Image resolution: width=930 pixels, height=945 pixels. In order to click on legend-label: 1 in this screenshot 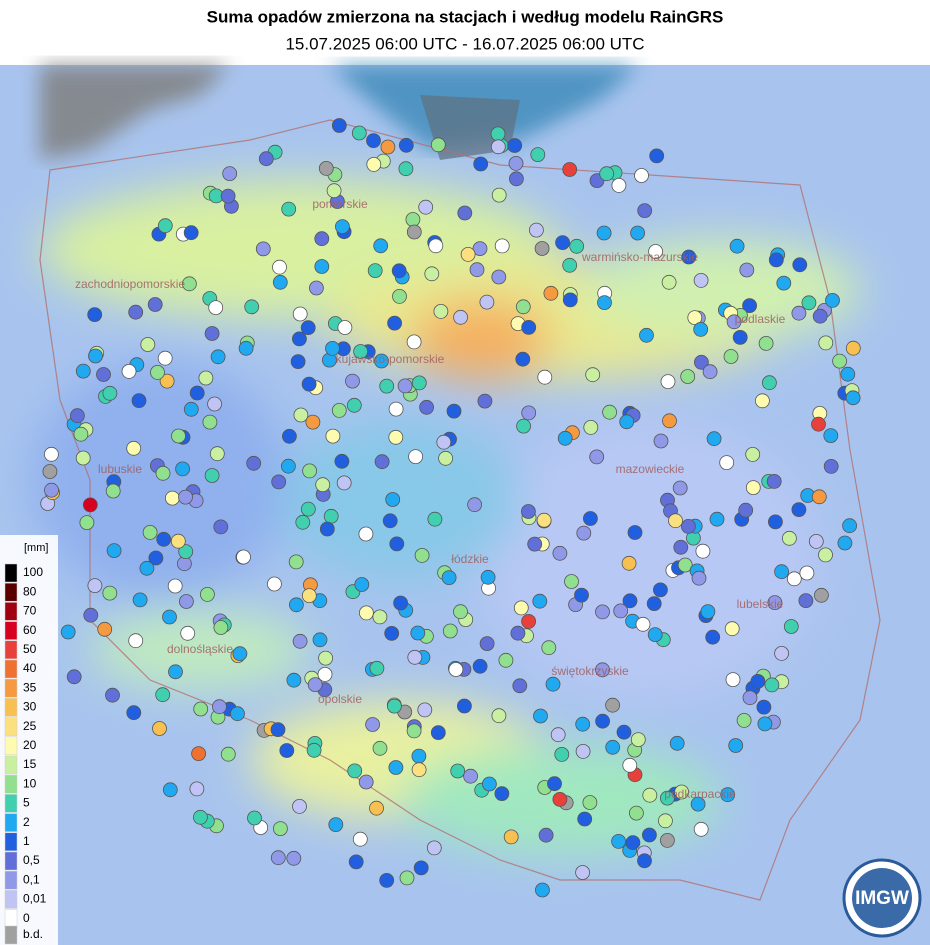, I will do `click(26, 841)`.